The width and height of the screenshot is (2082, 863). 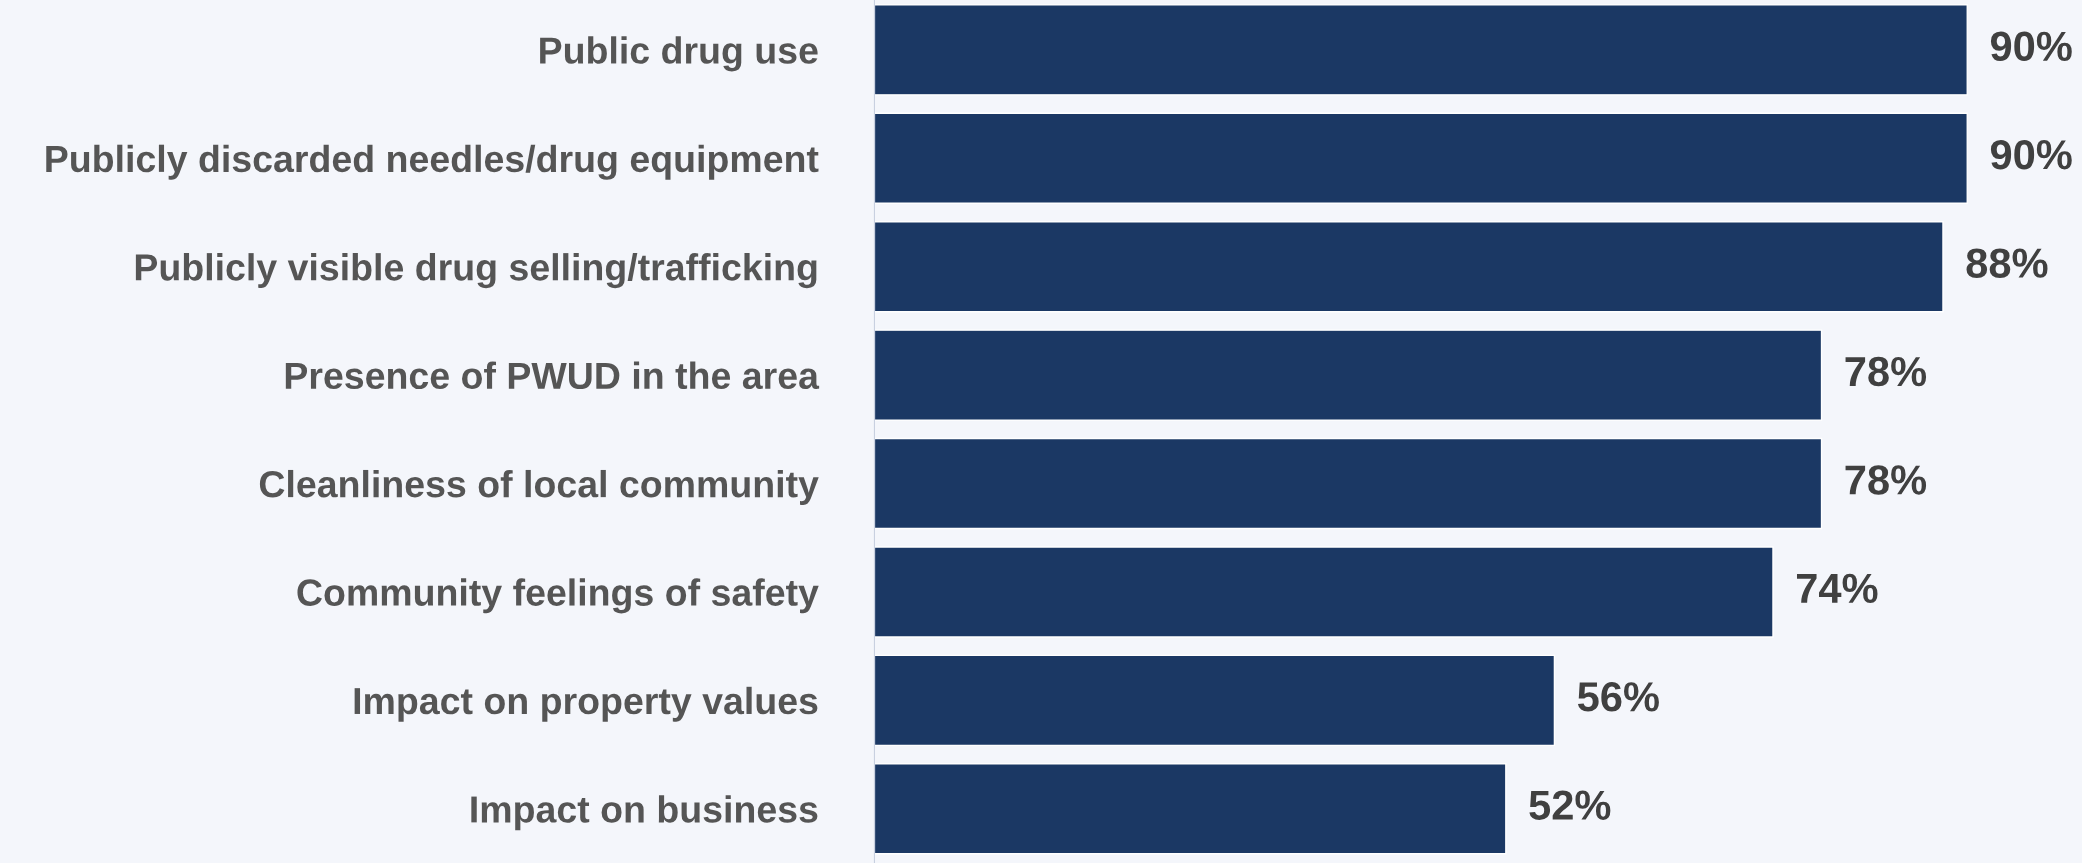 What do you see at coordinates (432, 162) in the screenshot?
I see `y-tick-label: Publicly discarded needles/drug equipment` at bounding box center [432, 162].